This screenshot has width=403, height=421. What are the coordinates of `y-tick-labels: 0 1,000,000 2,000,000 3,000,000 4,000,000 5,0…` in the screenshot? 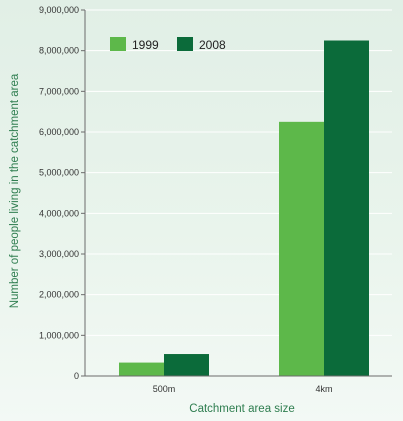 It's located at (62, 193).